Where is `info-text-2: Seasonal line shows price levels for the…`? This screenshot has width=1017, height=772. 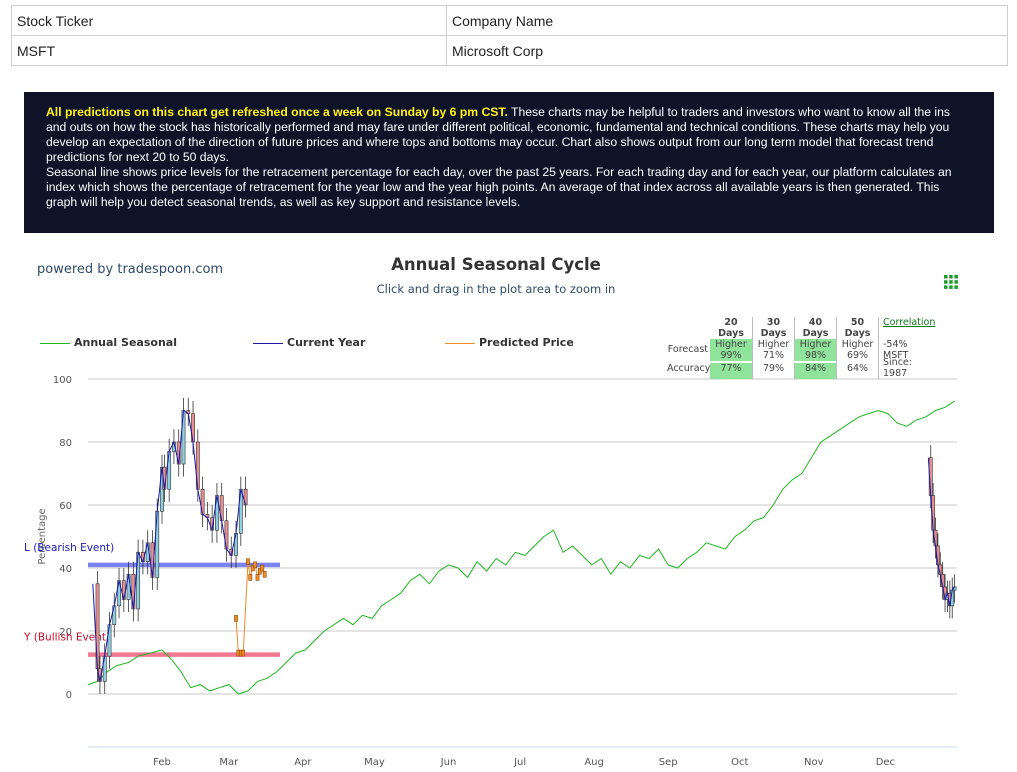
info-text-2: Seasonal line shows price levels for the… is located at coordinates (499, 187).